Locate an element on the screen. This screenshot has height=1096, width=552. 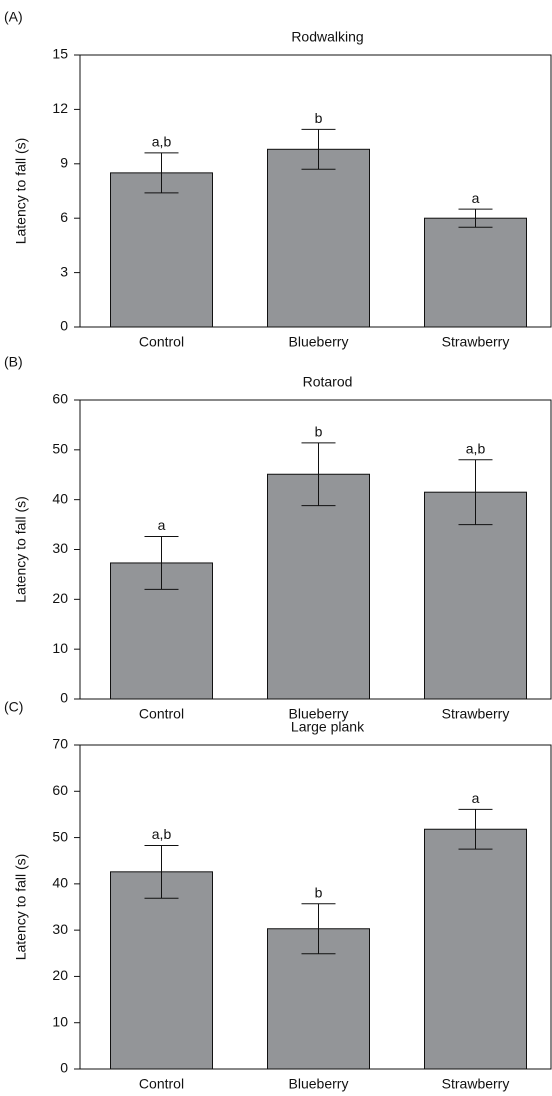
chart-title: Rodwalking is located at coordinates (327, 37).